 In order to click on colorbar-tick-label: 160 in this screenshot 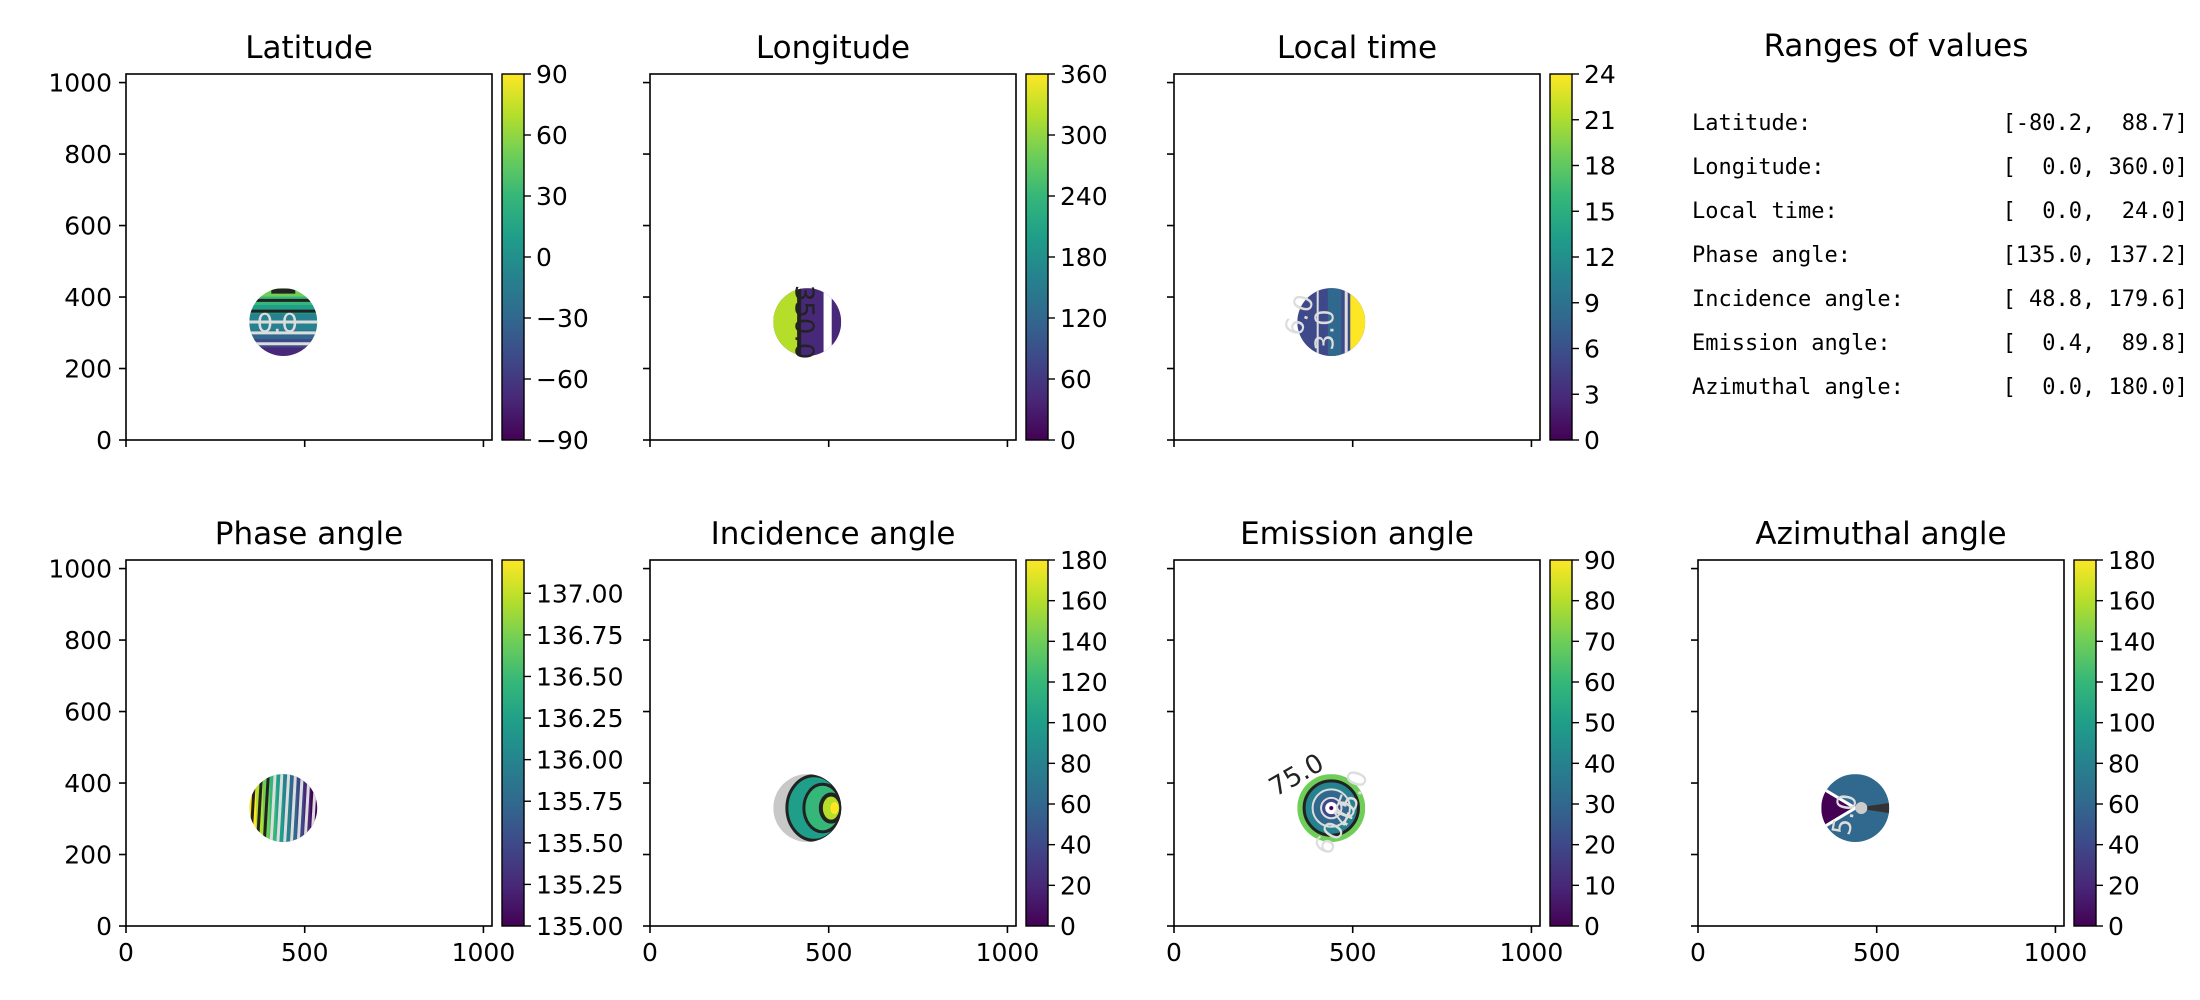, I will do `click(1084, 601)`.